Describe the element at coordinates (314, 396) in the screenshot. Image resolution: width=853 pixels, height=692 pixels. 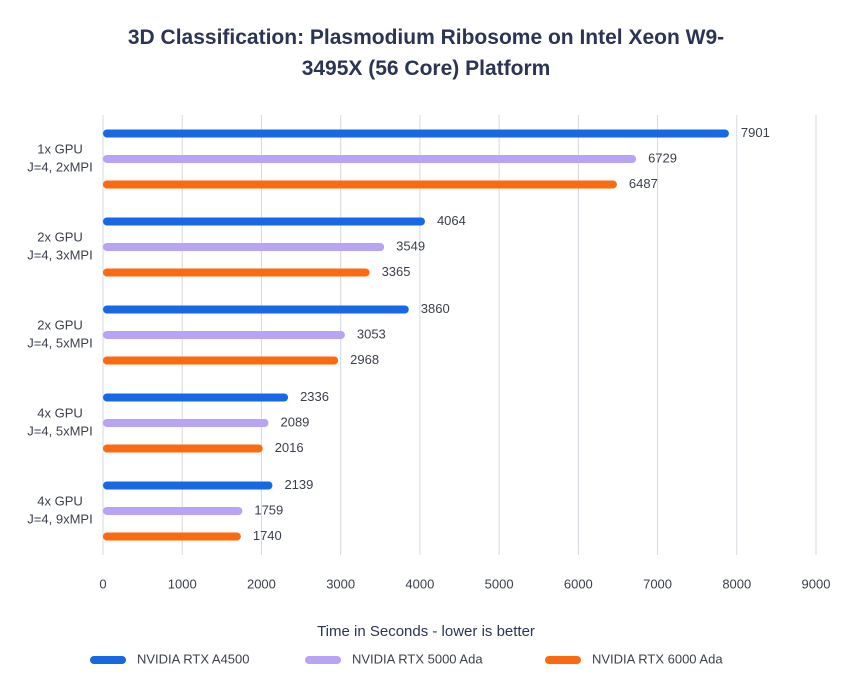
I see `data-label: 2336` at that location.